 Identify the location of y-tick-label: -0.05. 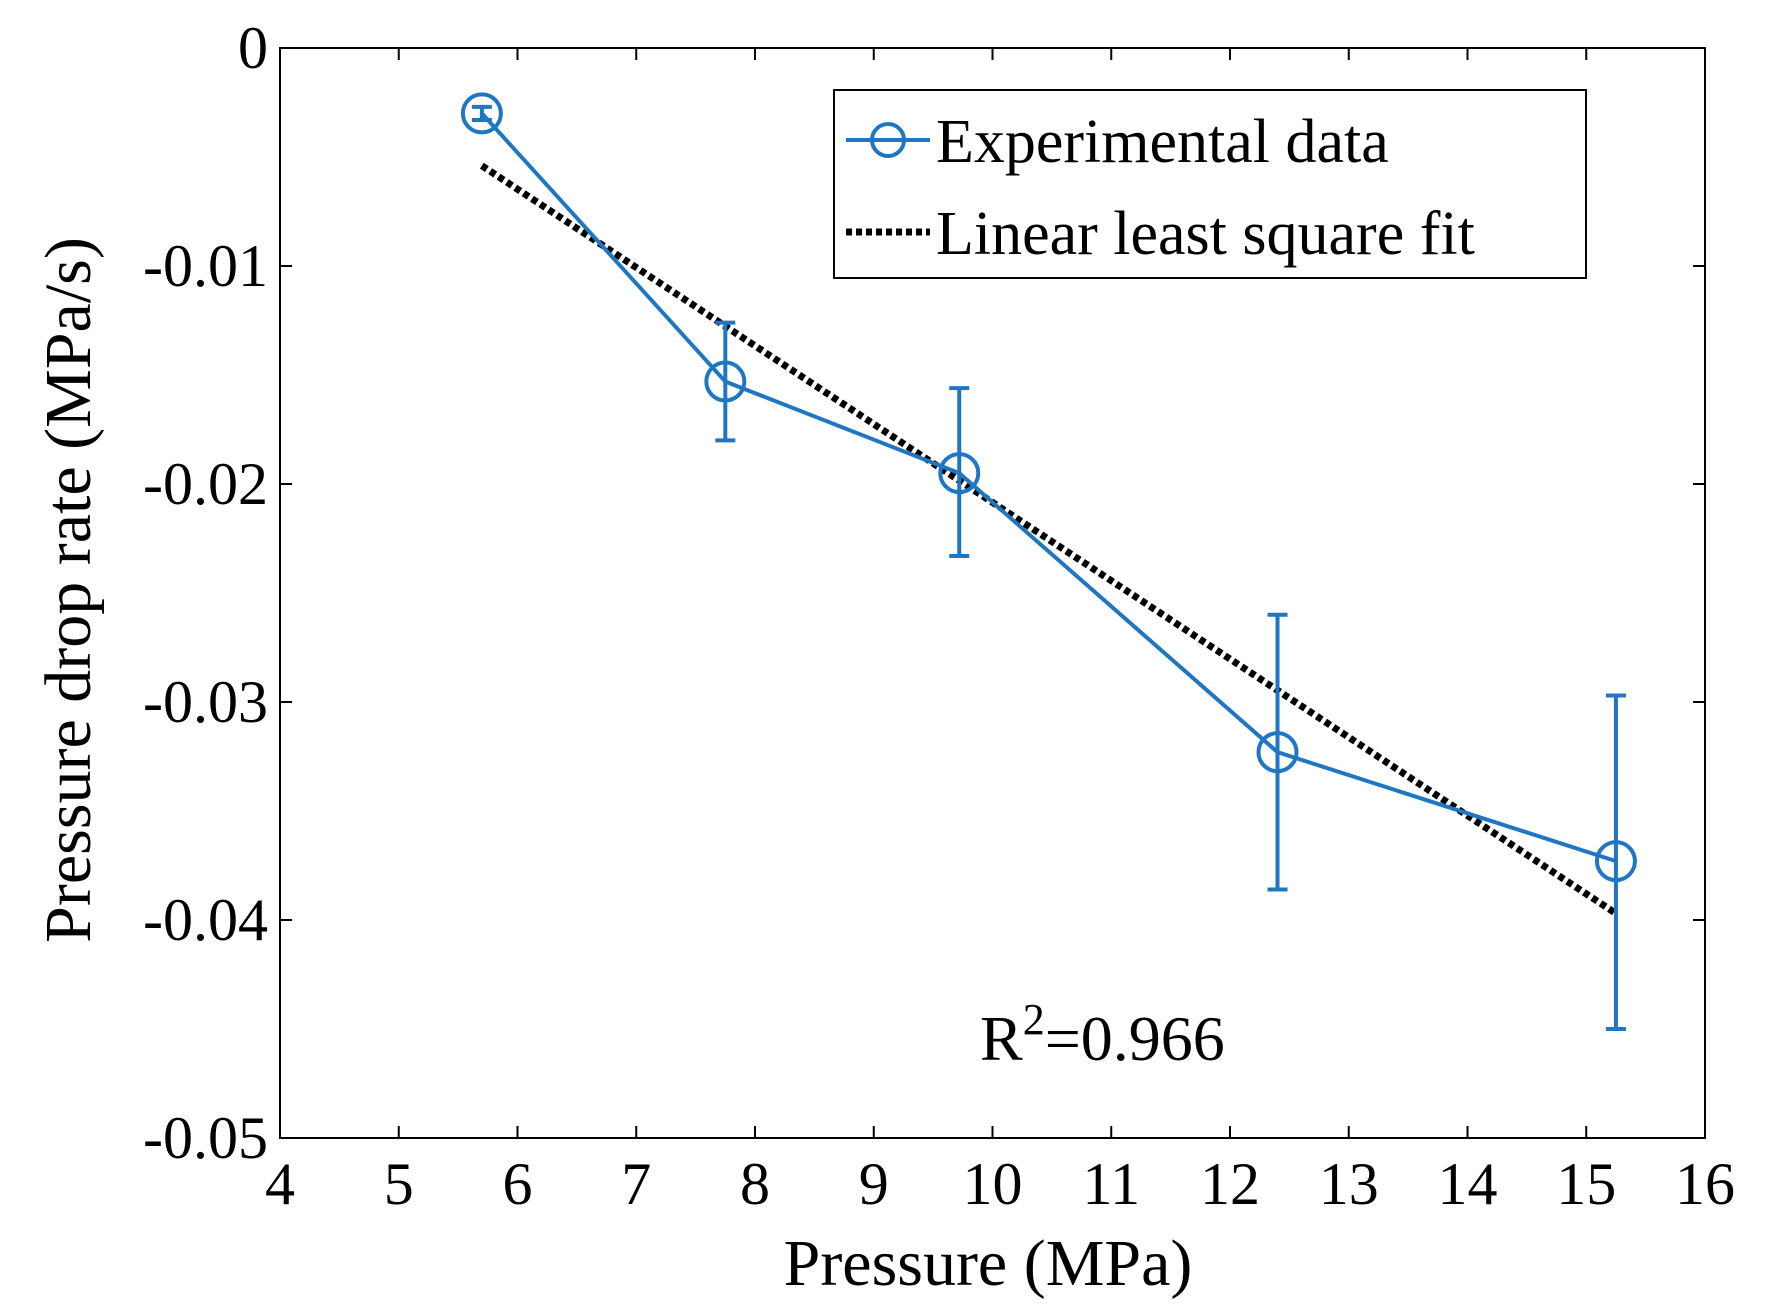
(205, 1138).